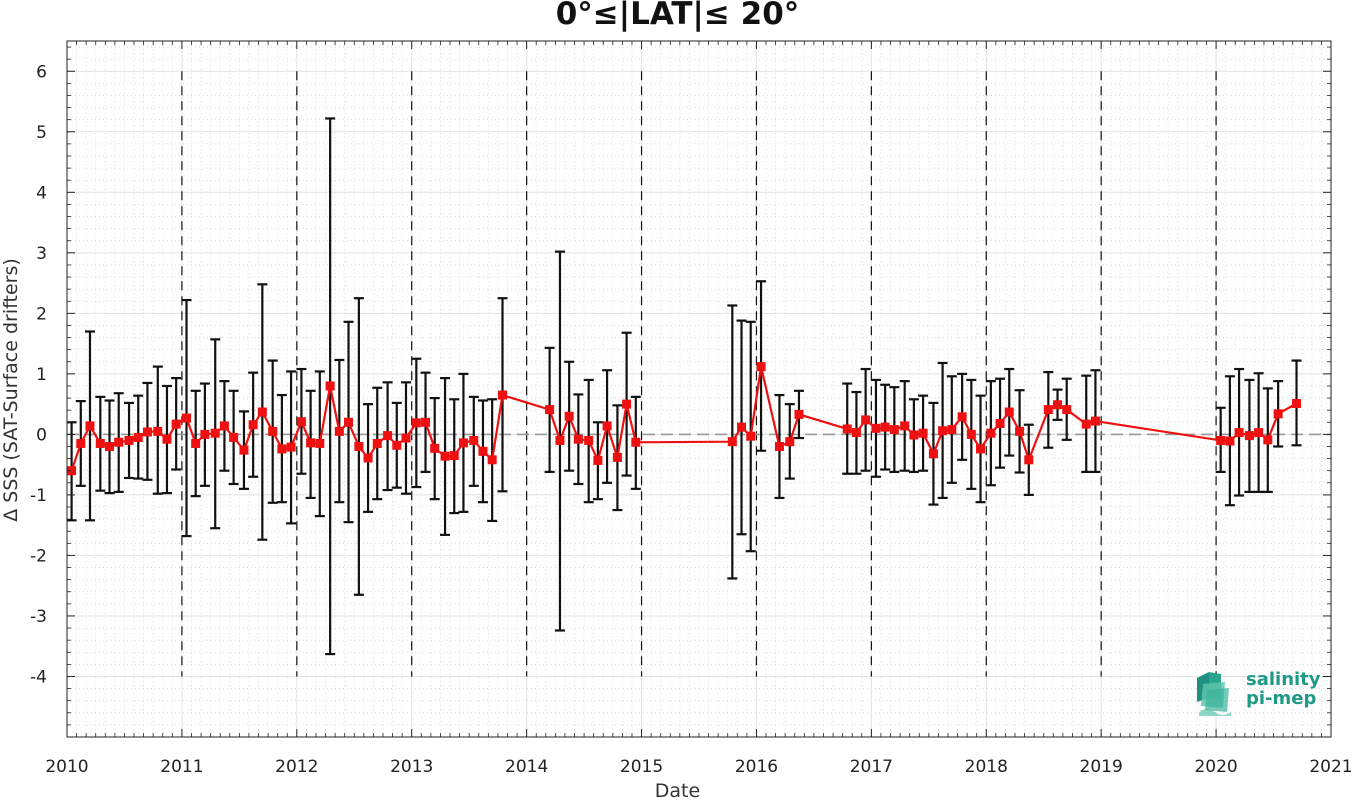  What do you see at coordinates (41, 435) in the screenshot?
I see `y-tick-label: 0` at bounding box center [41, 435].